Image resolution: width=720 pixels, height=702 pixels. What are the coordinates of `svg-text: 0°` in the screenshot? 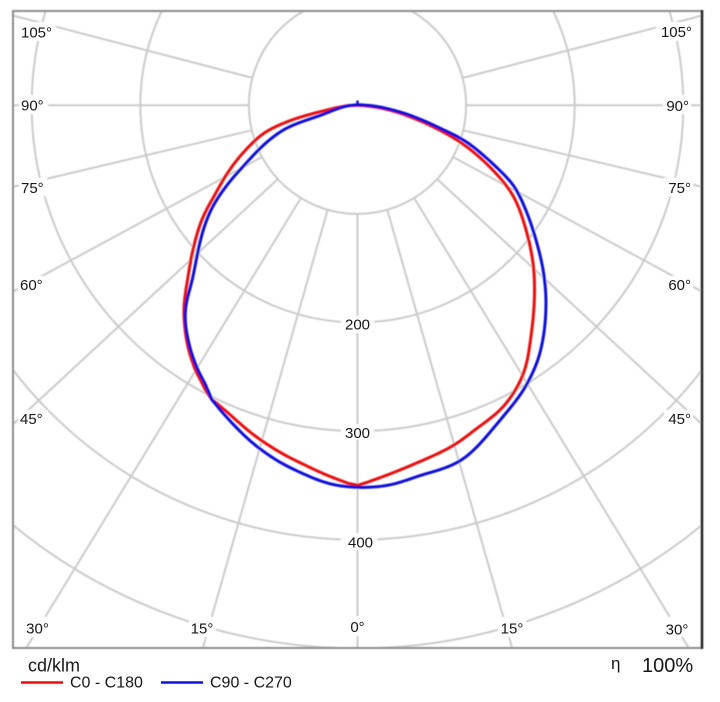 It's located at (357, 627).